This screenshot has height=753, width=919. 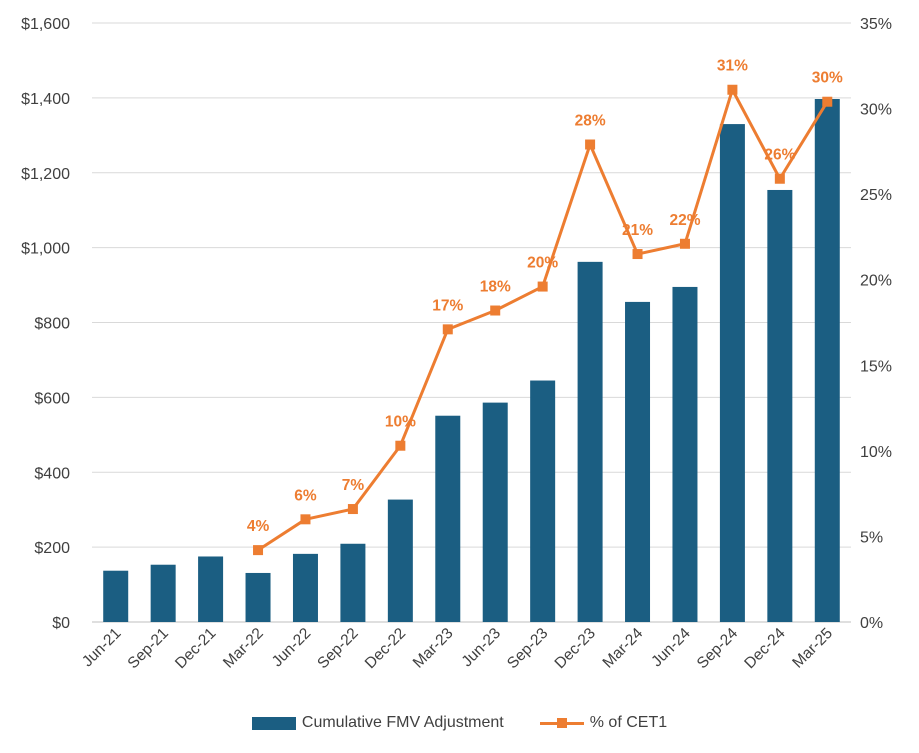 What do you see at coordinates (871, 537) in the screenshot?
I see `y-right-tick-label: 5%` at bounding box center [871, 537].